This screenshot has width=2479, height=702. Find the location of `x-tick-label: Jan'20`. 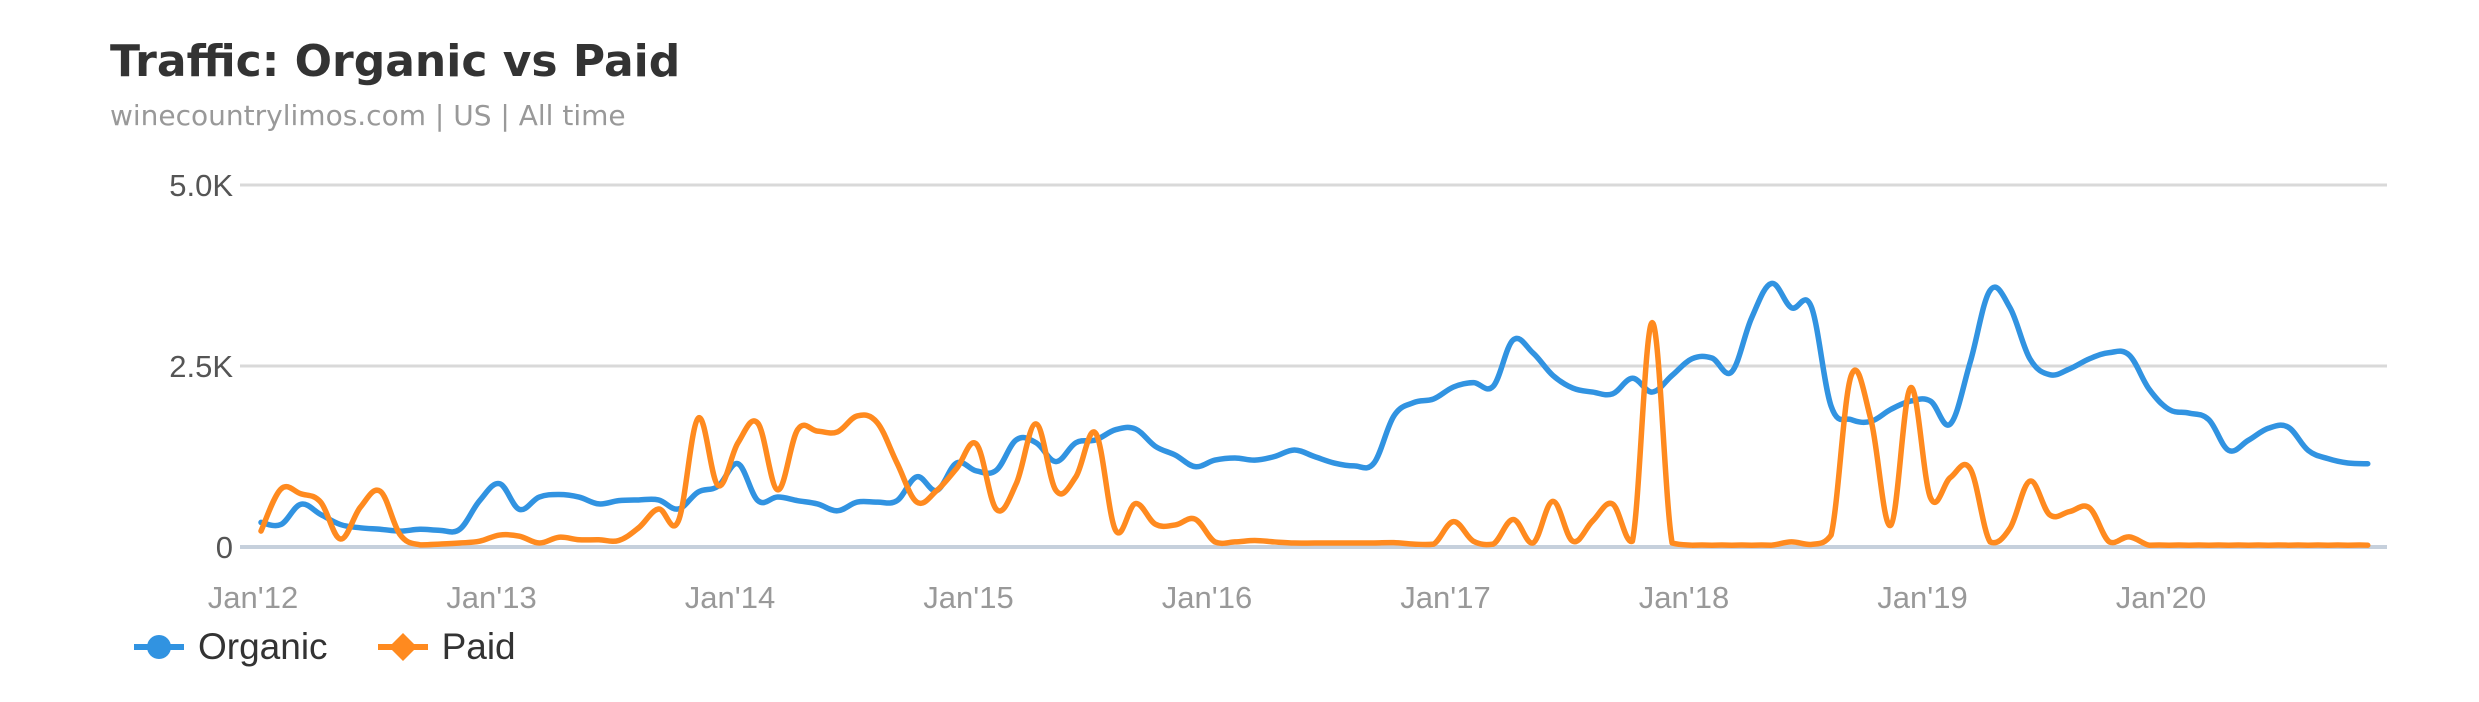

x-tick-label: Jan'20 is located at coordinates (2161, 597).